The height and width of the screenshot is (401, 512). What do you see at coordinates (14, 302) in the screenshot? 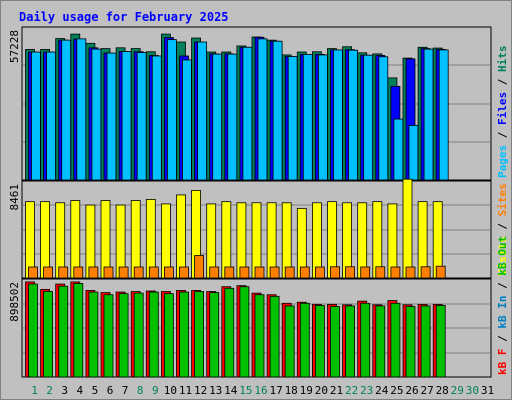
I see `y-max-label-kbf-kbin-kbout: 898502` at bounding box center [14, 302].